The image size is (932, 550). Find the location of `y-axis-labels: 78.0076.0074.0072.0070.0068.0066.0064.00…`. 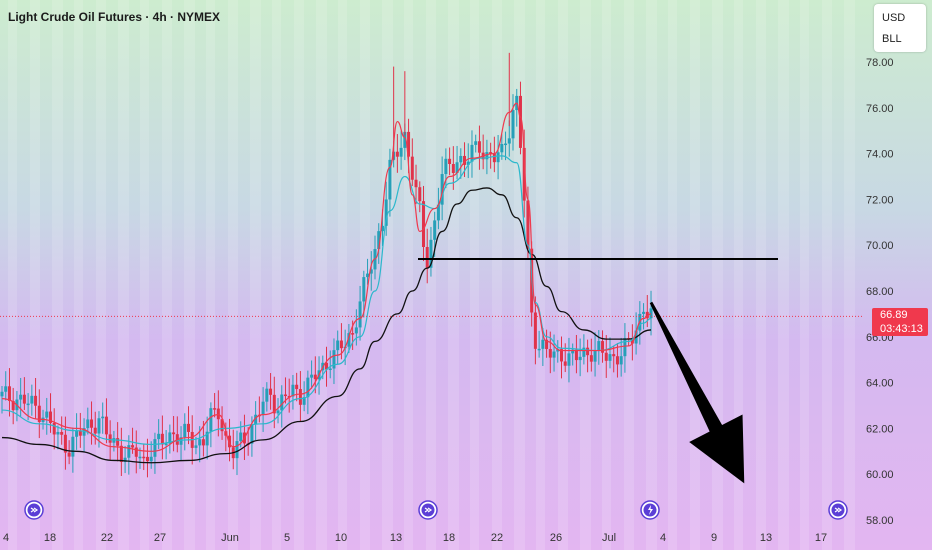

y-axis-labels: 78.0076.0074.0072.0070.0068.0066.0064.00… is located at coordinates (880, 292).